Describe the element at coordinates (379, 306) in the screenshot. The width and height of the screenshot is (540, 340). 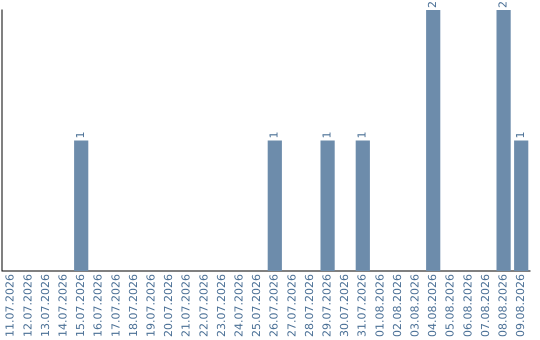
I see `x-tick-label: 01.08.2026` at that location.